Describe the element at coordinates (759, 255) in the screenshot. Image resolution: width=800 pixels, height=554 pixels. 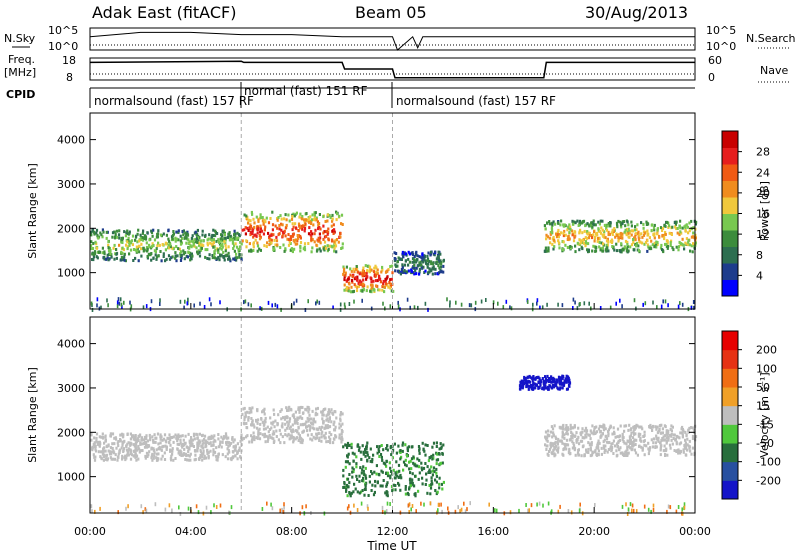
I see `colorbar-tick-label: 8` at that location.